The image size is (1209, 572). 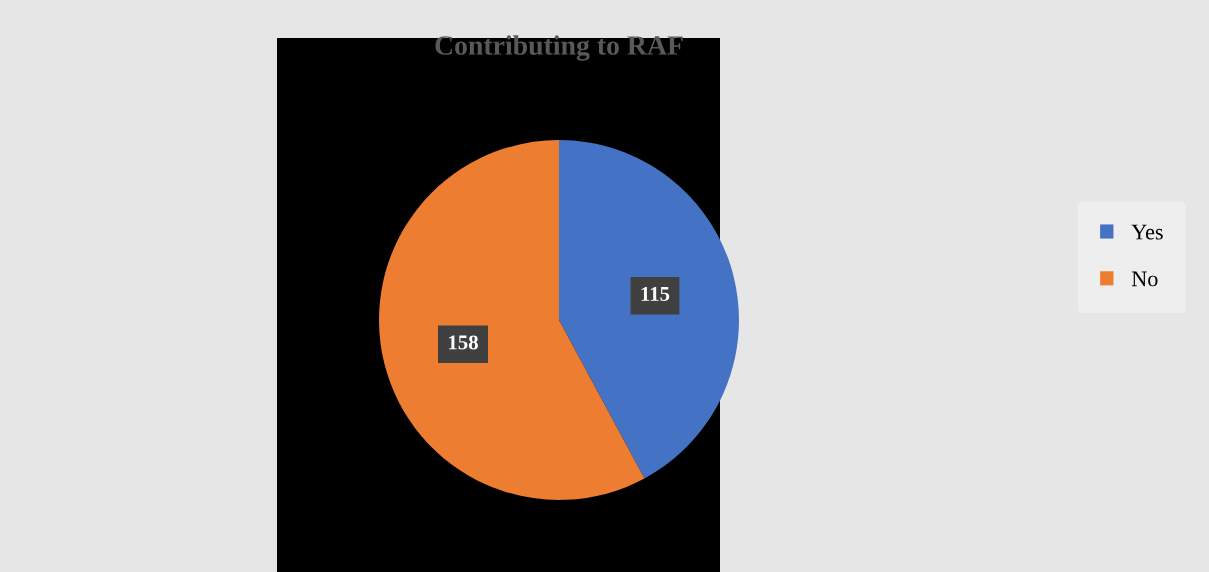 What do you see at coordinates (463, 342) in the screenshot?
I see `data-label: 158` at bounding box center [463, 342].